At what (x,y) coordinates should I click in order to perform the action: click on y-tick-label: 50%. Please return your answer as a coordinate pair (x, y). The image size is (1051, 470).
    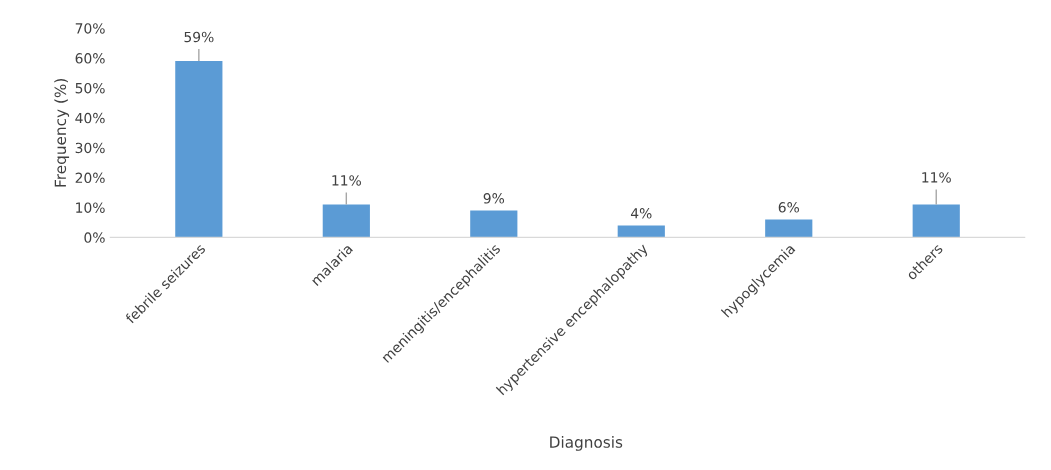
    Looking at the image, I should click on (90, 88).